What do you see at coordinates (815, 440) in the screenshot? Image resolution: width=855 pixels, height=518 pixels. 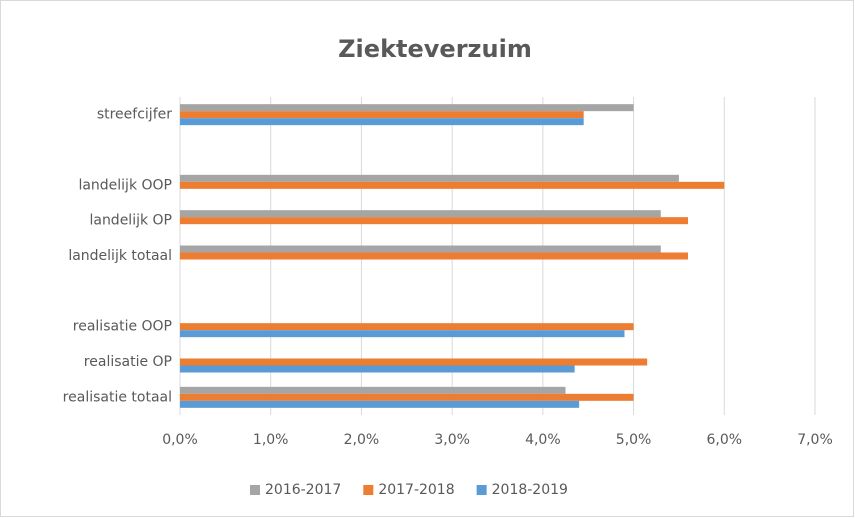 I see `x-tick-label: 7,0%` at bounding box center [815, 440].